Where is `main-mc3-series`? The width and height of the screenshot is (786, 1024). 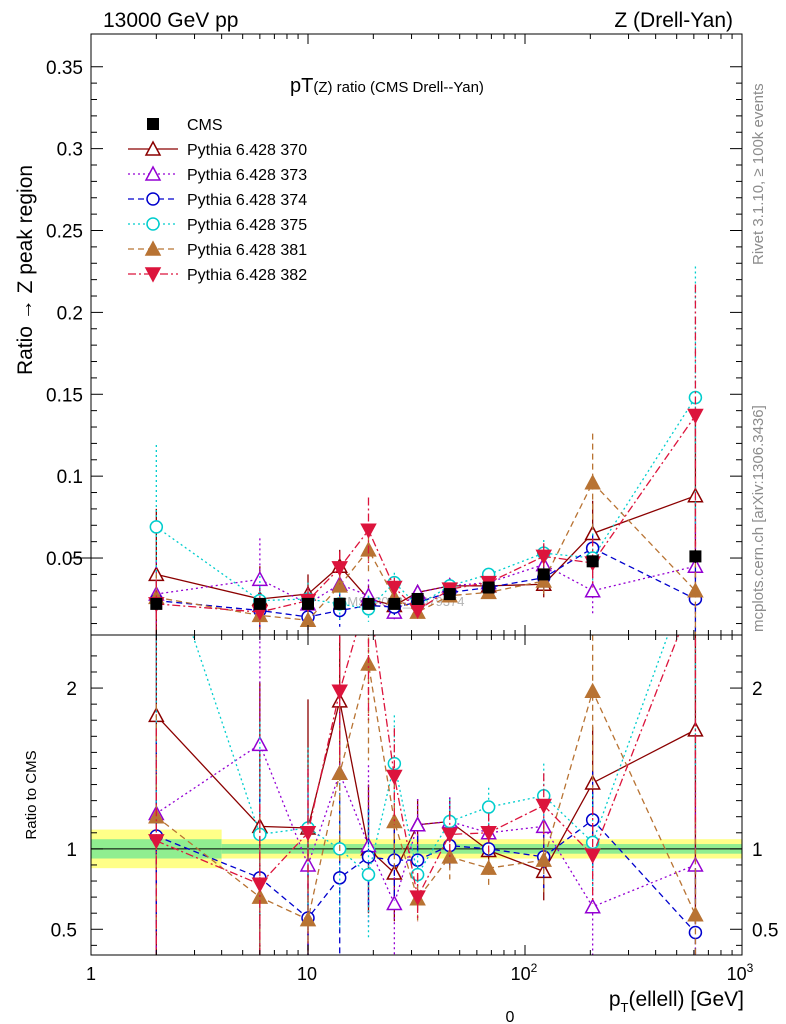
main-mc3-series is located at coordinates (426, 577).